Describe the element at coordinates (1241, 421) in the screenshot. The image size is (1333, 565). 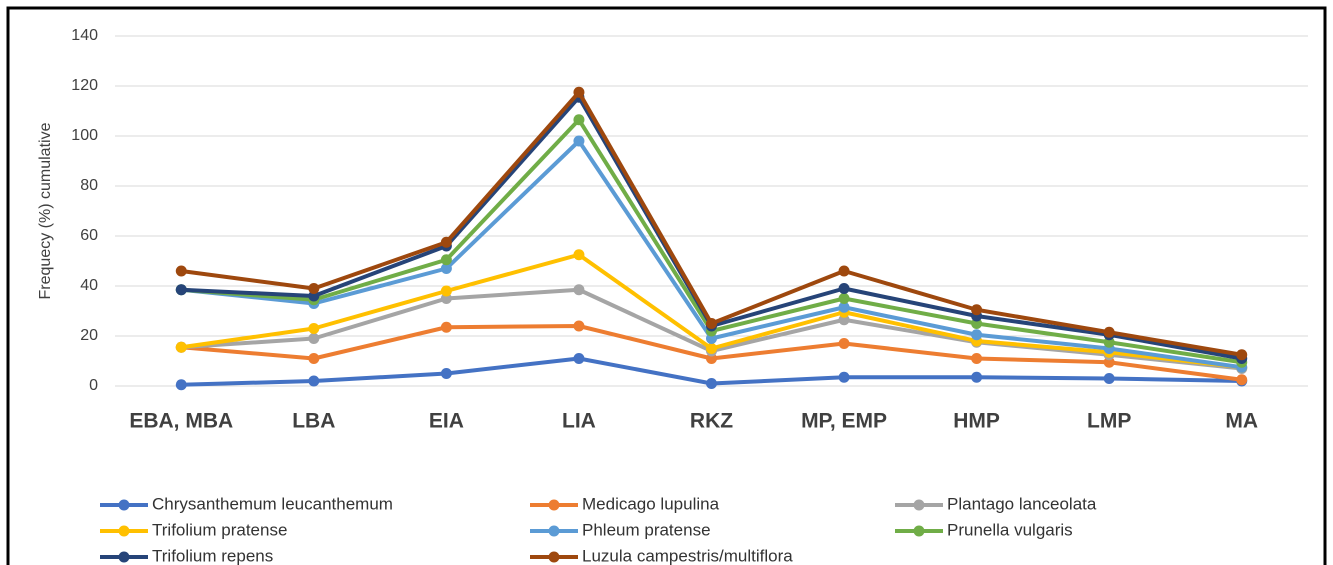
I see `x-tick-label: MA` at that location.